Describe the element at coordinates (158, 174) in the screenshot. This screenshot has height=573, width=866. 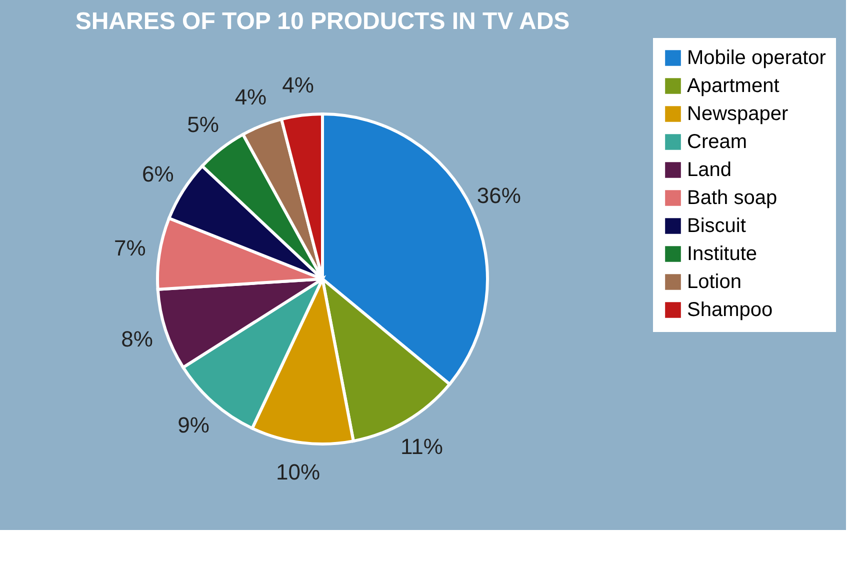
I see `data-label: 6%` at that location.